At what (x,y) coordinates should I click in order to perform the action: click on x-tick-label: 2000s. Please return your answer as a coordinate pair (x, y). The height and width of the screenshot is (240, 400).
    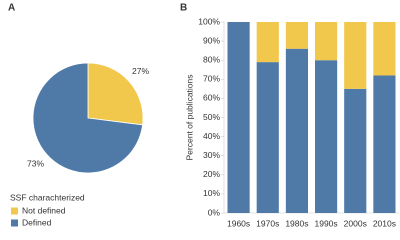
    Looking at the image, I should click on (355, 223).